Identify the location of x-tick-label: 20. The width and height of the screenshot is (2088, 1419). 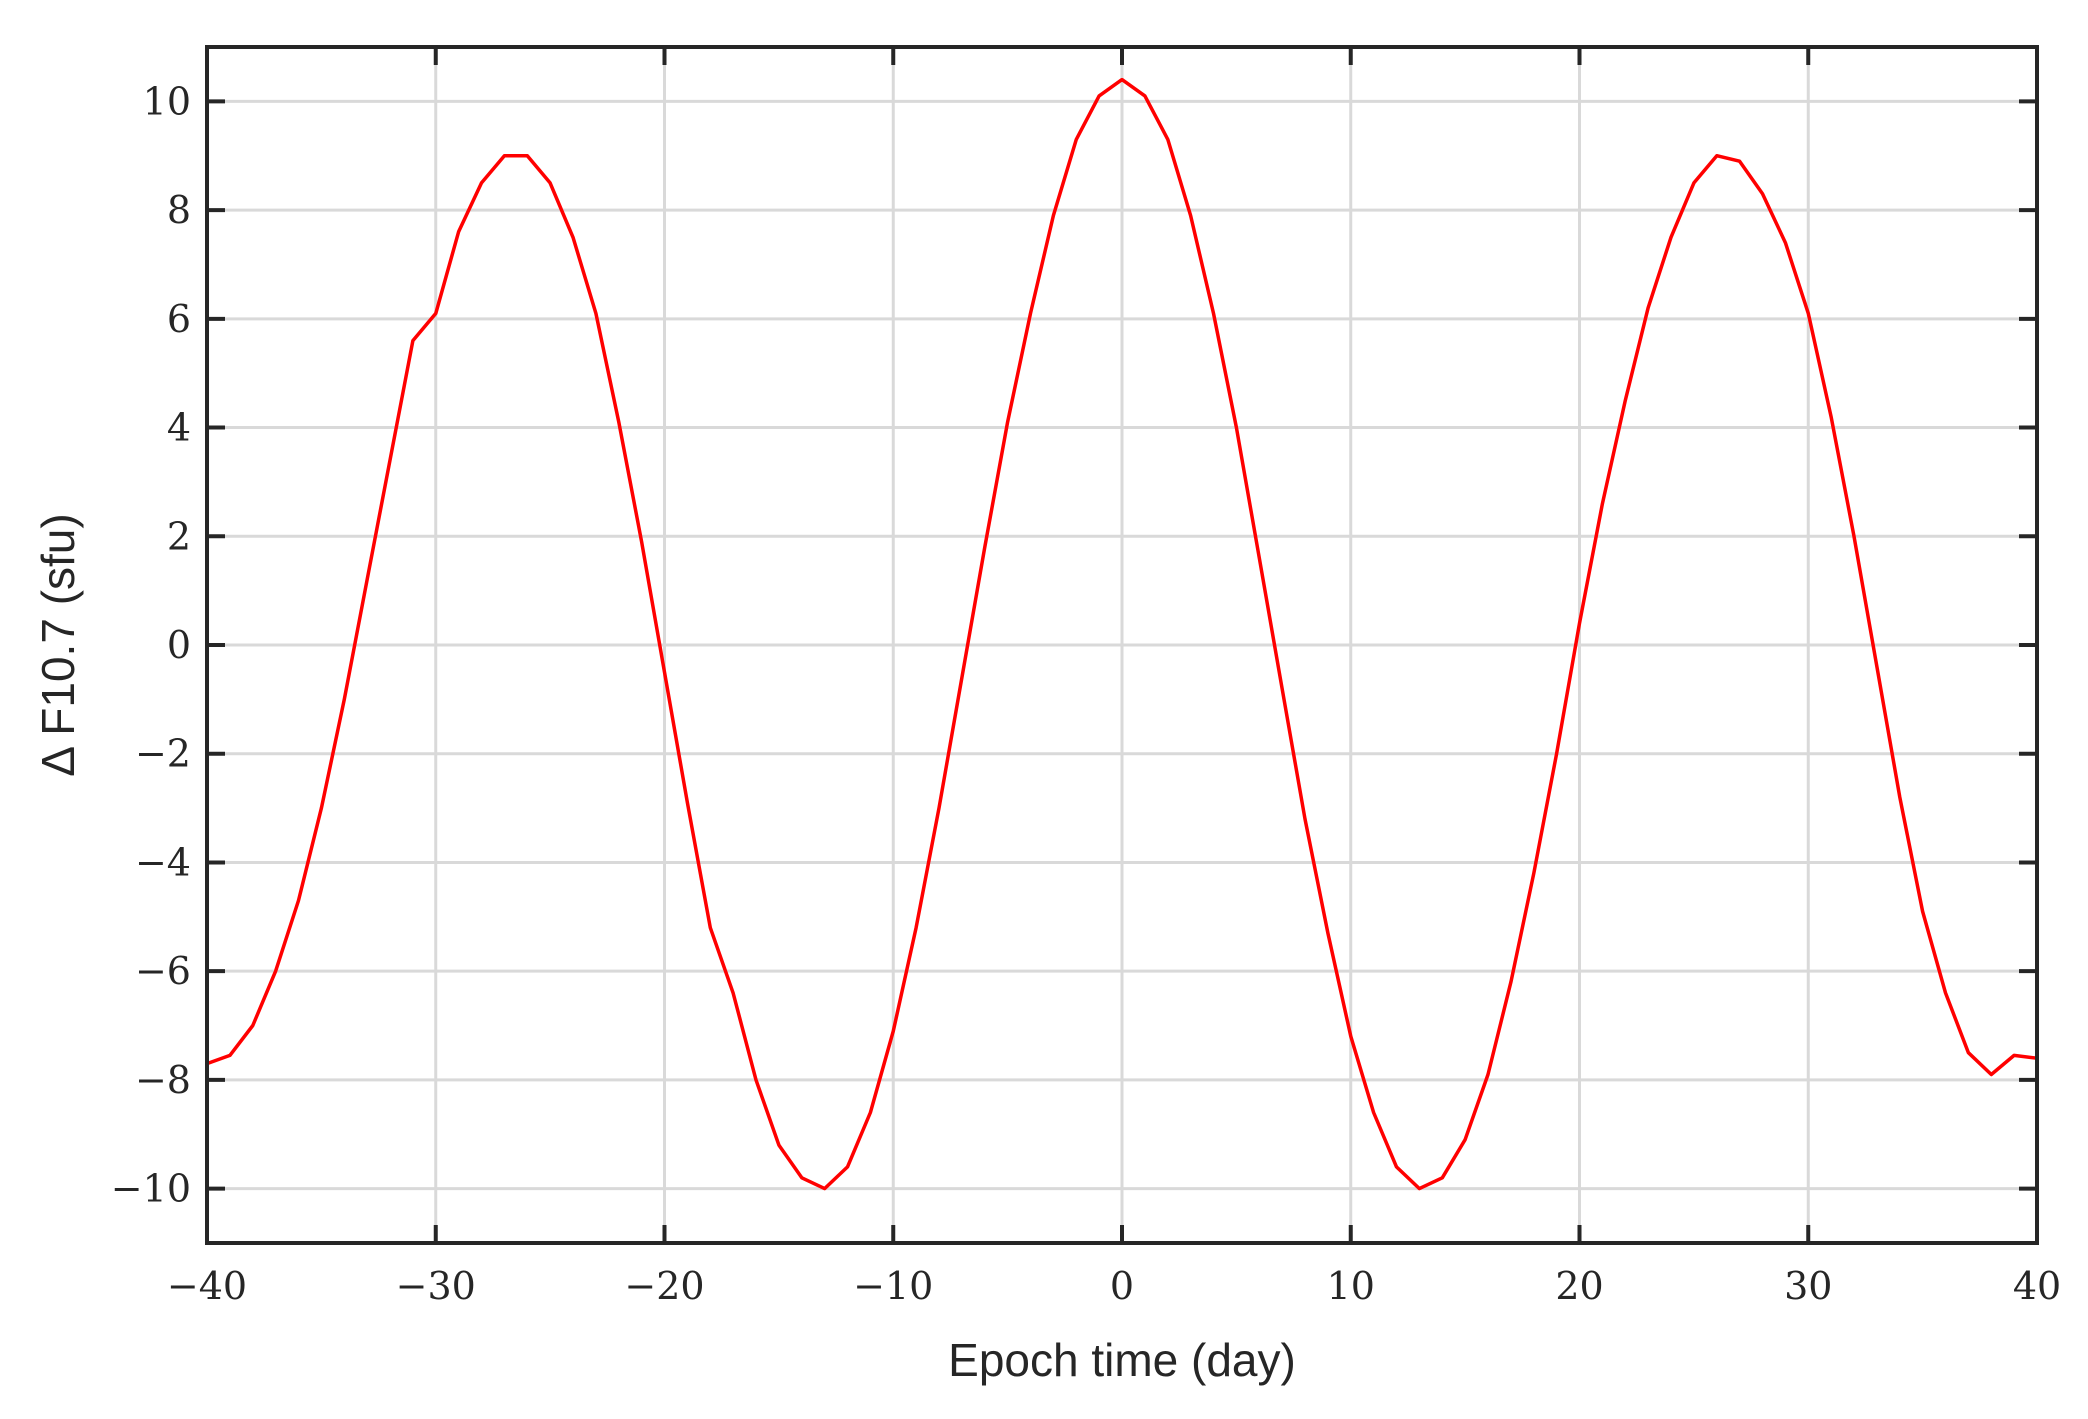
(1579, 1286).